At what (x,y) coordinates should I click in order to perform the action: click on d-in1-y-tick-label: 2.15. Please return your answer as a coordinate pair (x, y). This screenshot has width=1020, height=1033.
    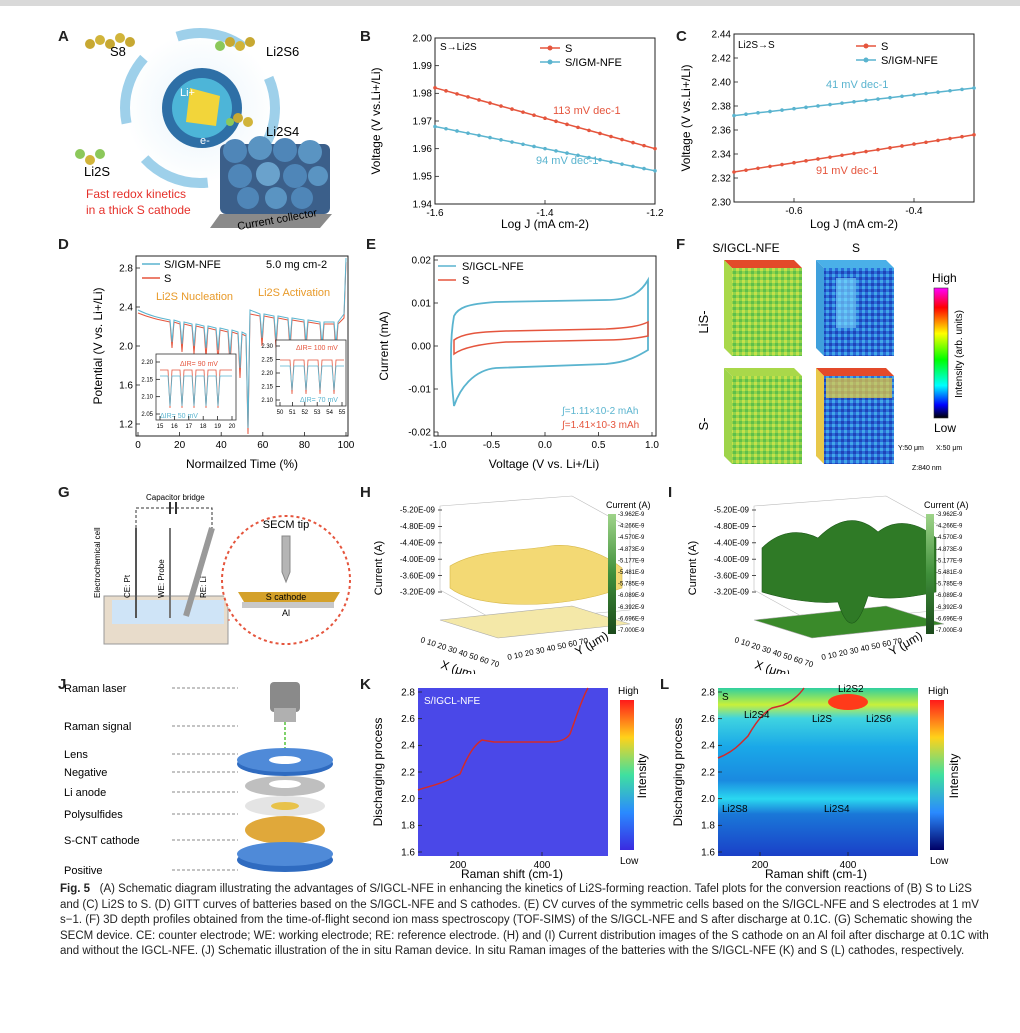
    Looking at the image, I should click on (147, 380).